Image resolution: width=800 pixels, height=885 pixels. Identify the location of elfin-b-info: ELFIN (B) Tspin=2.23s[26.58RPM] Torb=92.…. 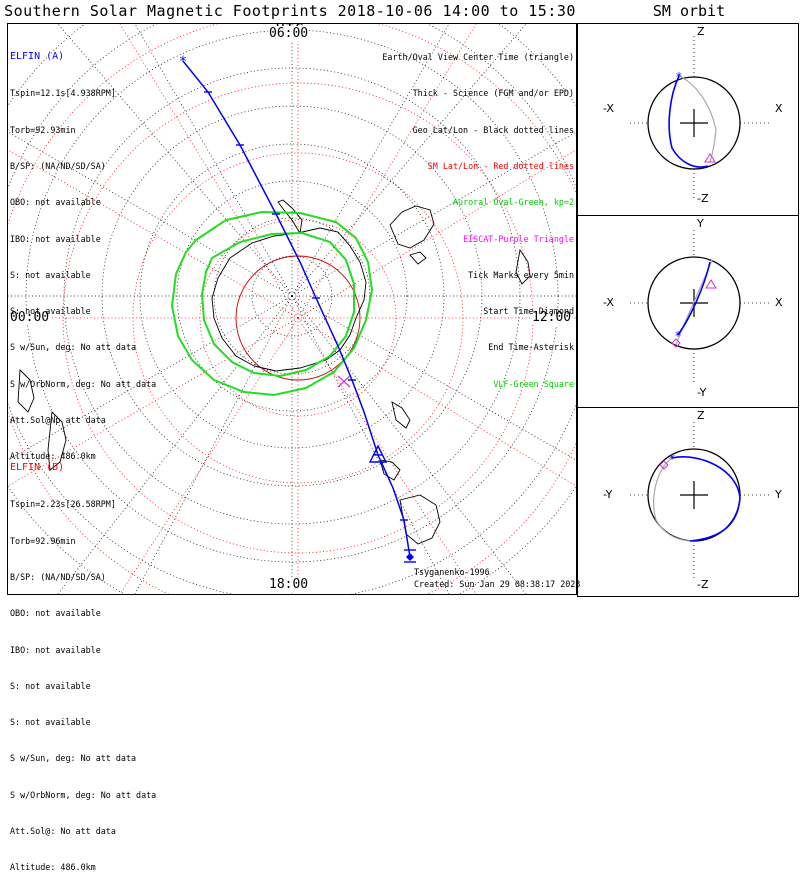
(83, 661).